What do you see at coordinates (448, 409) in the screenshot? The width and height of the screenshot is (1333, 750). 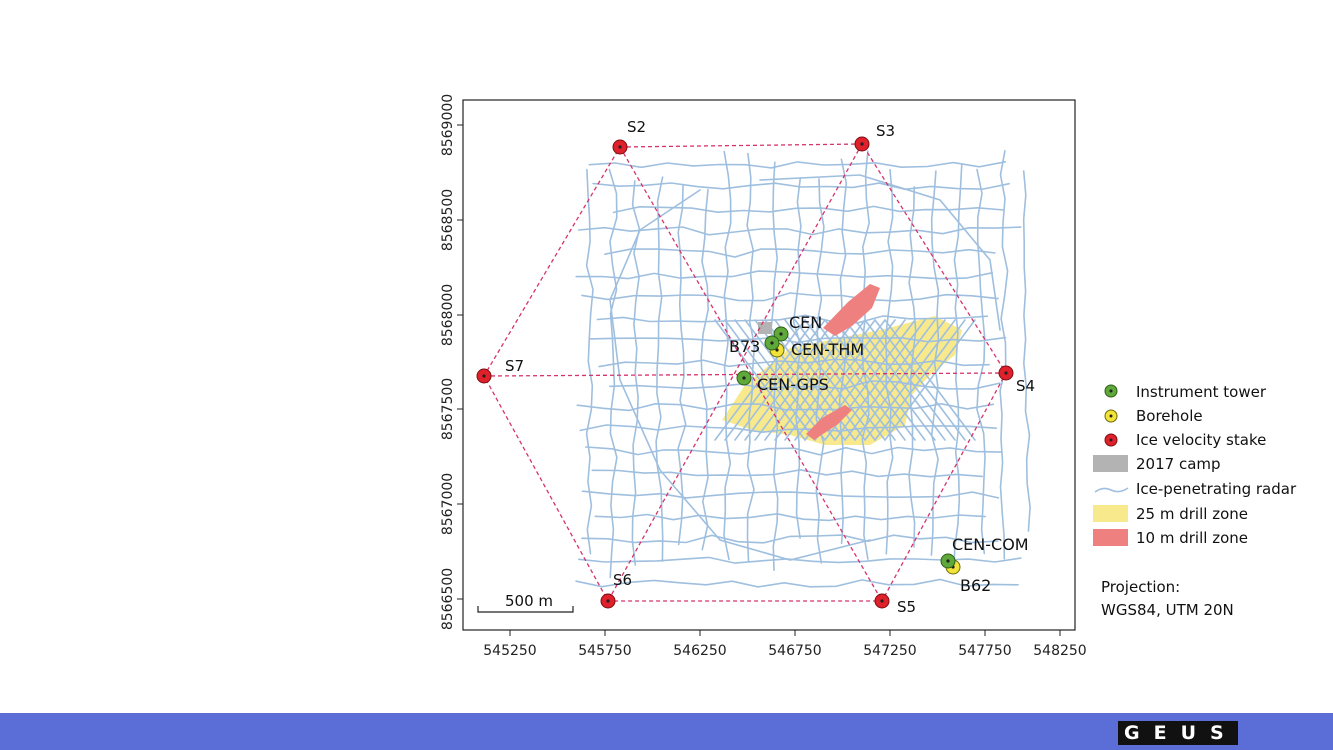 I see `y-tick-label: 8567500` at bounding box center [448, 409].